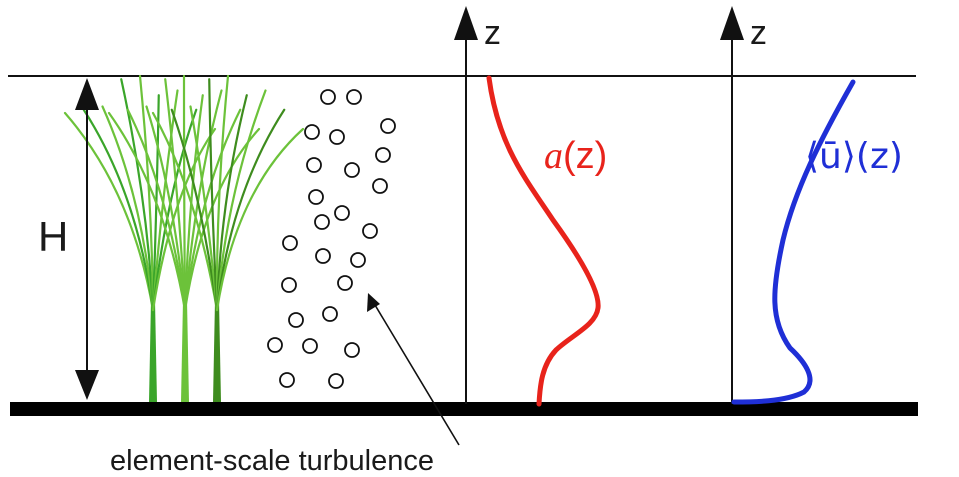 This screenshot has width=959, height=477. Describe the element at coordinates (272, 461) in the screenshot. I see `turbulence-label: element-scale turbulence` at that location.